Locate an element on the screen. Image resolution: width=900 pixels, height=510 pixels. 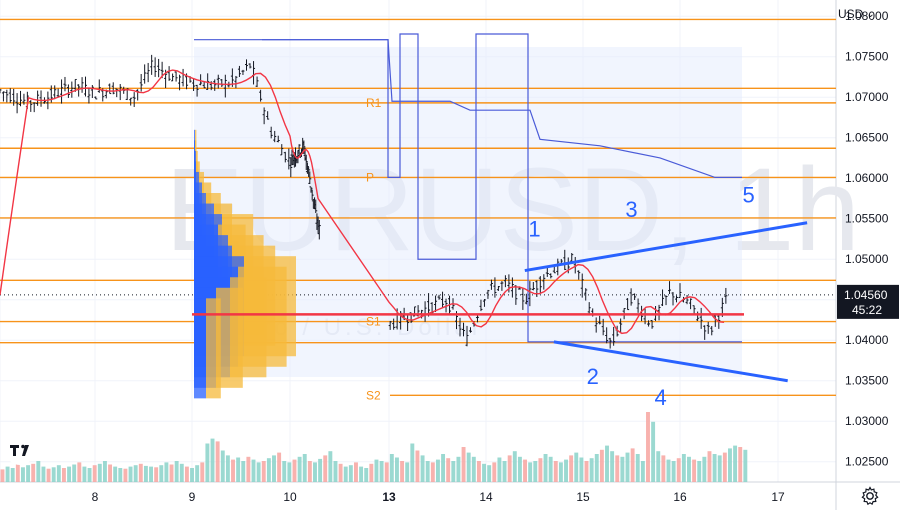
price-tick-label: 1.06500 is located at coordinates (867, 138).